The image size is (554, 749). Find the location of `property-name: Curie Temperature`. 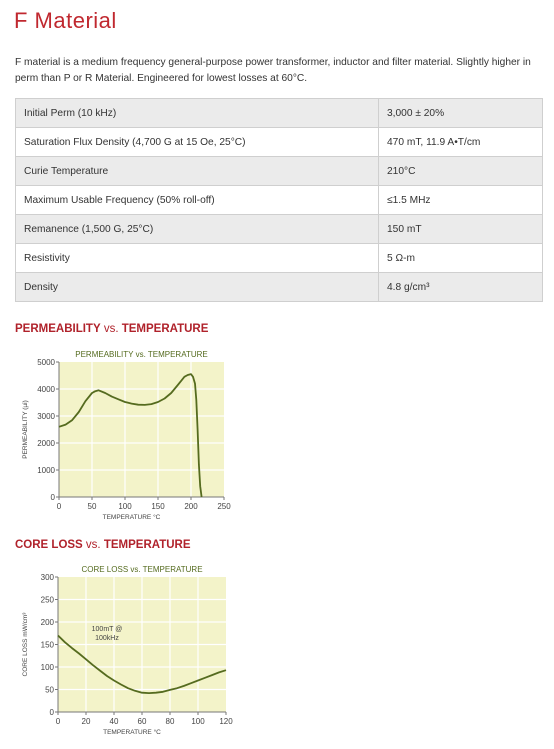

property-name: Curie Temperature is located at coordinates (197, 171).